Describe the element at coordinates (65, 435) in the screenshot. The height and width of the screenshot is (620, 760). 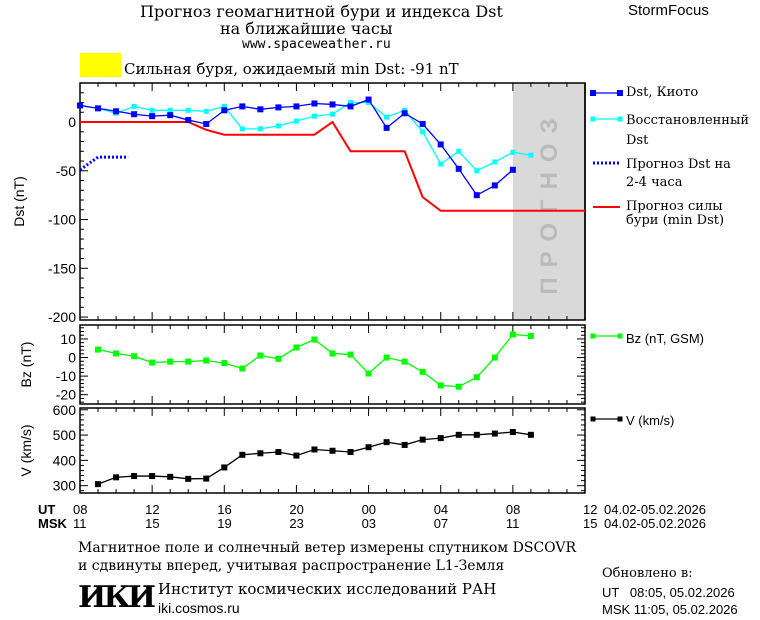
I see `y-tick-label: 500` at that location.